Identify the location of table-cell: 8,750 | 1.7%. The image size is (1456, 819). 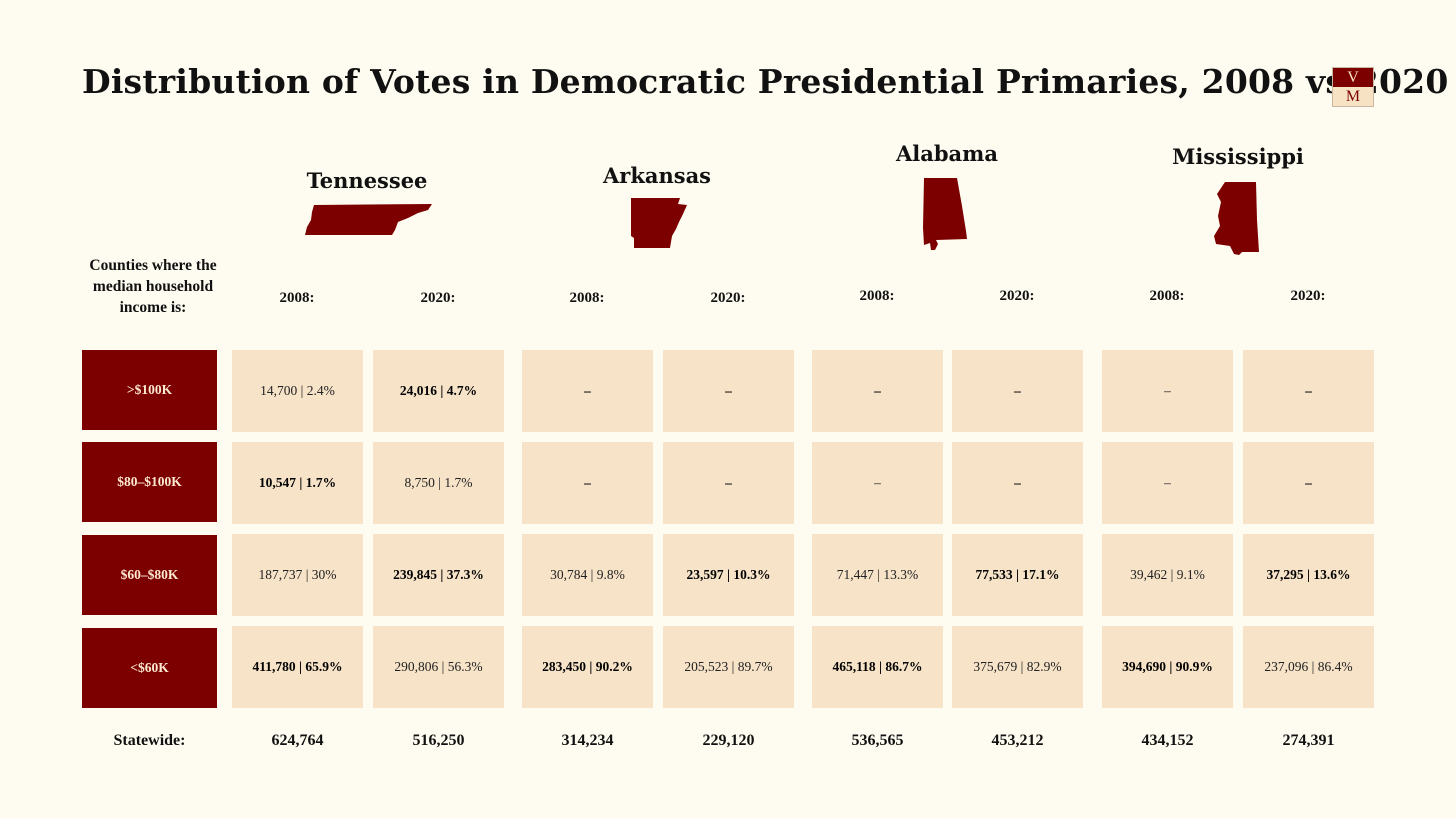
(438, 483).